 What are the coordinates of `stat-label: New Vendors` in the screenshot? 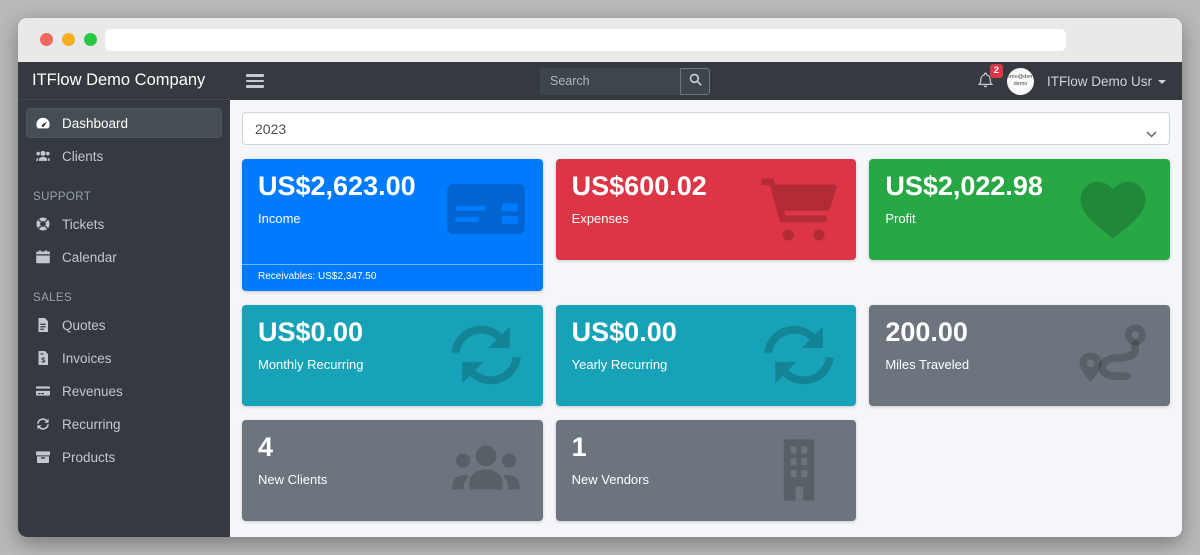 It's located at (610, 480).